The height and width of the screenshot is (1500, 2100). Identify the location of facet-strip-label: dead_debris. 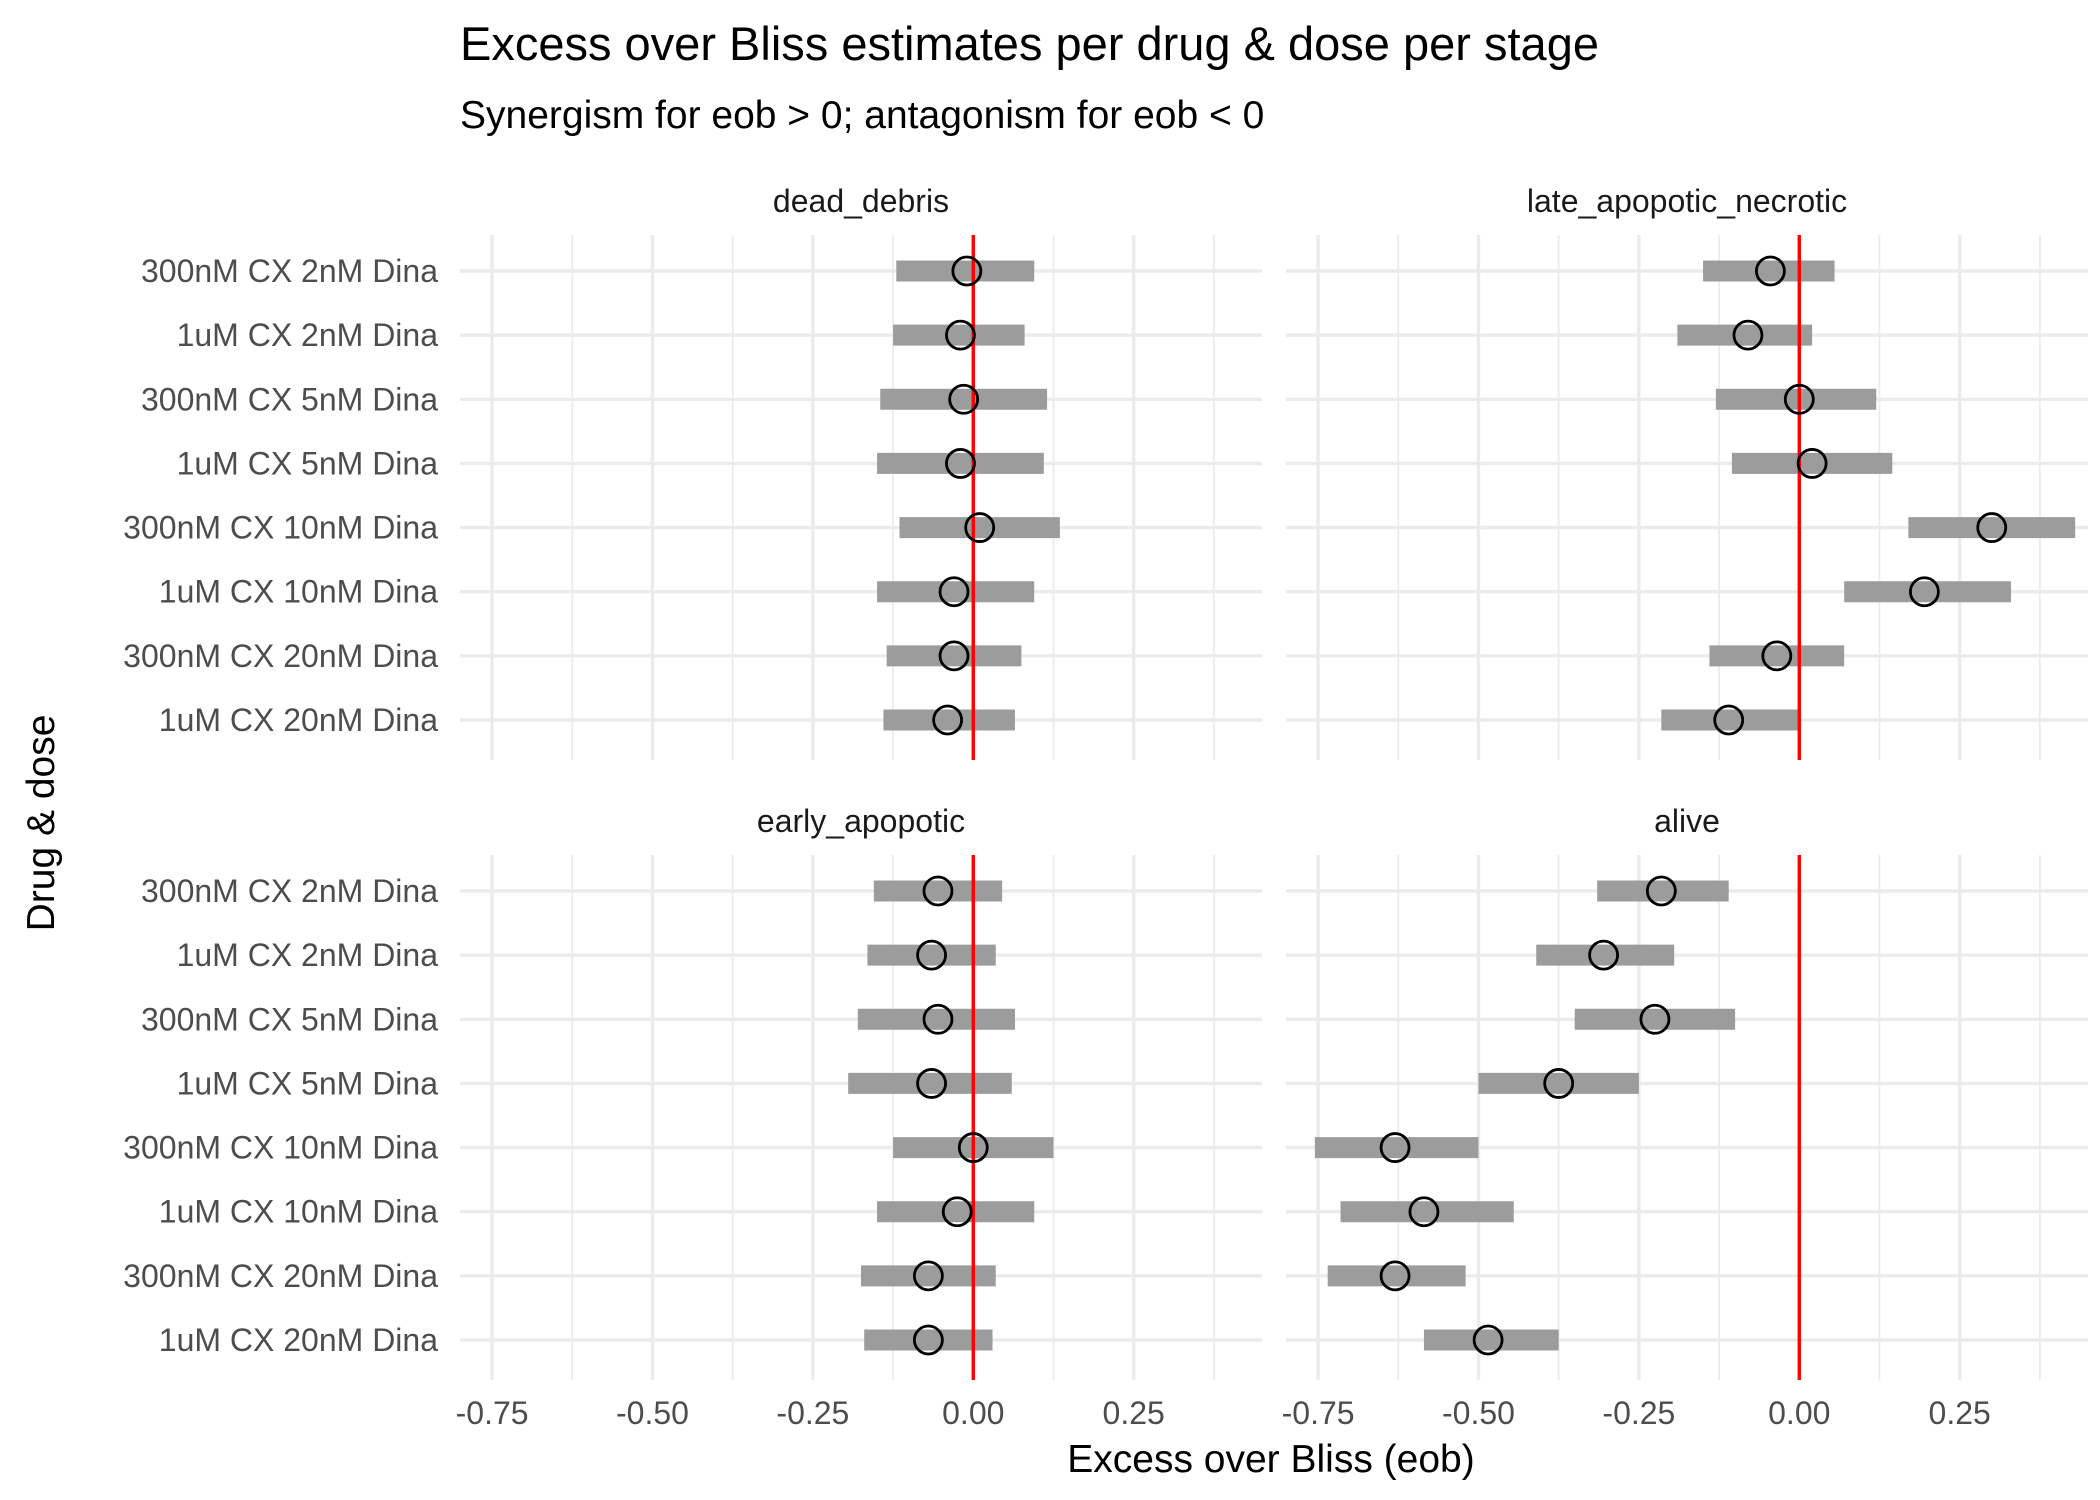
(861, 201).